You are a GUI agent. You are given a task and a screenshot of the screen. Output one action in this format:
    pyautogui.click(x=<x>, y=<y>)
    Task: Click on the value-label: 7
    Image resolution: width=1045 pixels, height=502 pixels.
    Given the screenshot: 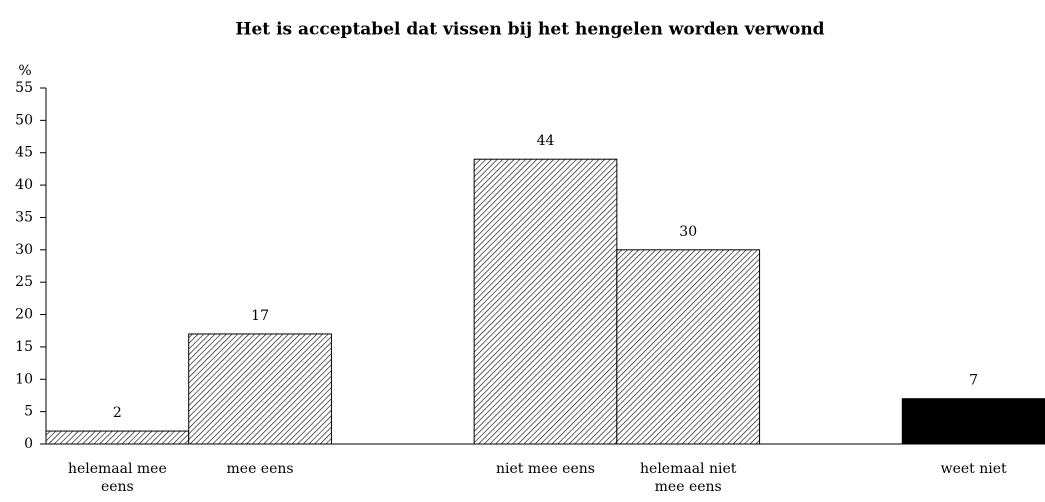 What is the action you would take?
    pyautogui.click(x=973, y=381)
    